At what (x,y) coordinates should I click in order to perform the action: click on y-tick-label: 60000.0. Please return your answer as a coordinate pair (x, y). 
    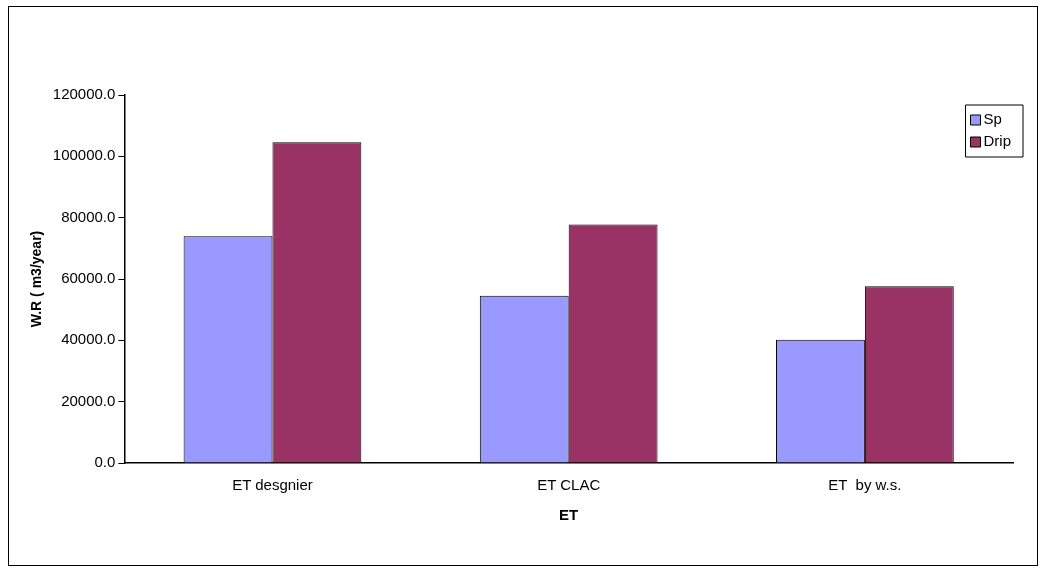
    Looking at the image, I should click on (88, 278).